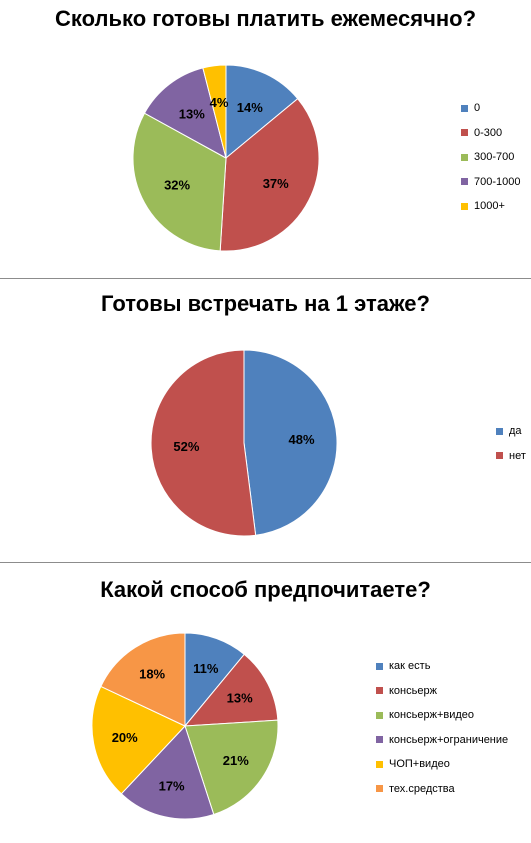  Describe the element at coordinates (172, 785) in the screenshot. I see `data-label: 17%` at that location.